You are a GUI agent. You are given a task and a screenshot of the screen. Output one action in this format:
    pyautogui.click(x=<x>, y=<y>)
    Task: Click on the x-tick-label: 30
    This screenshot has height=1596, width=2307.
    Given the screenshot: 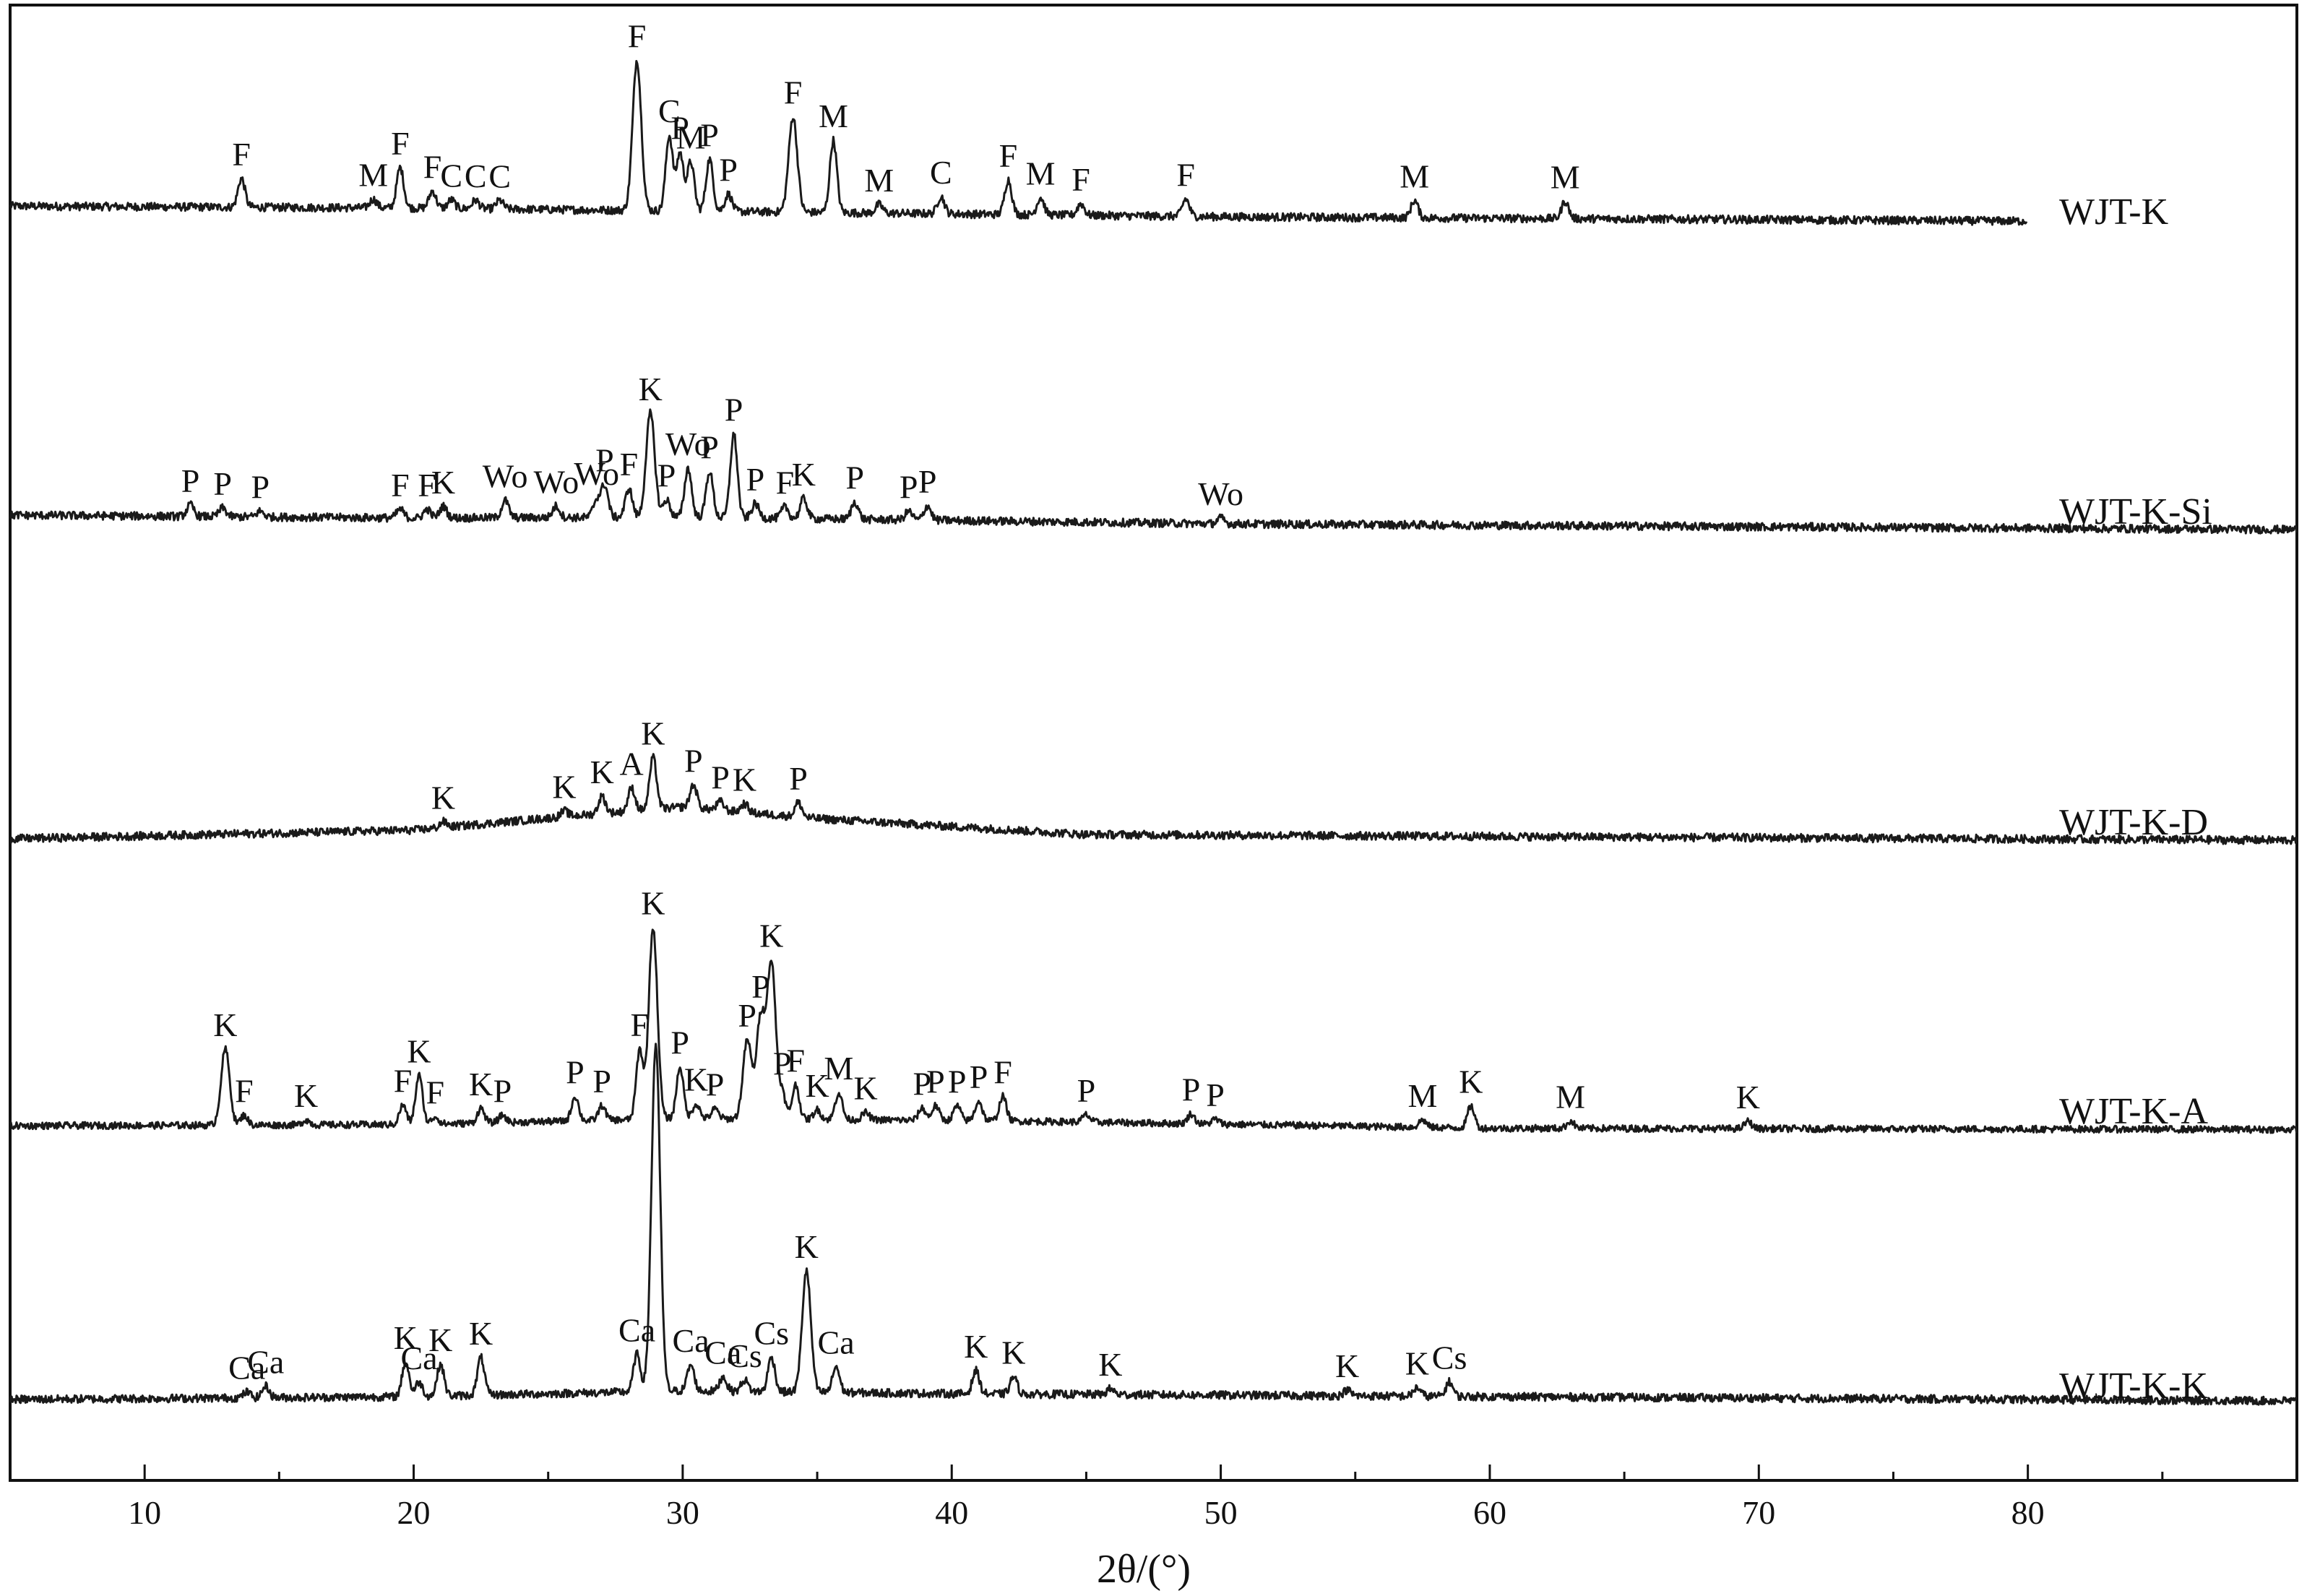 What is the action you would take?
    pyautogui.click(x=683, y=1512)
    